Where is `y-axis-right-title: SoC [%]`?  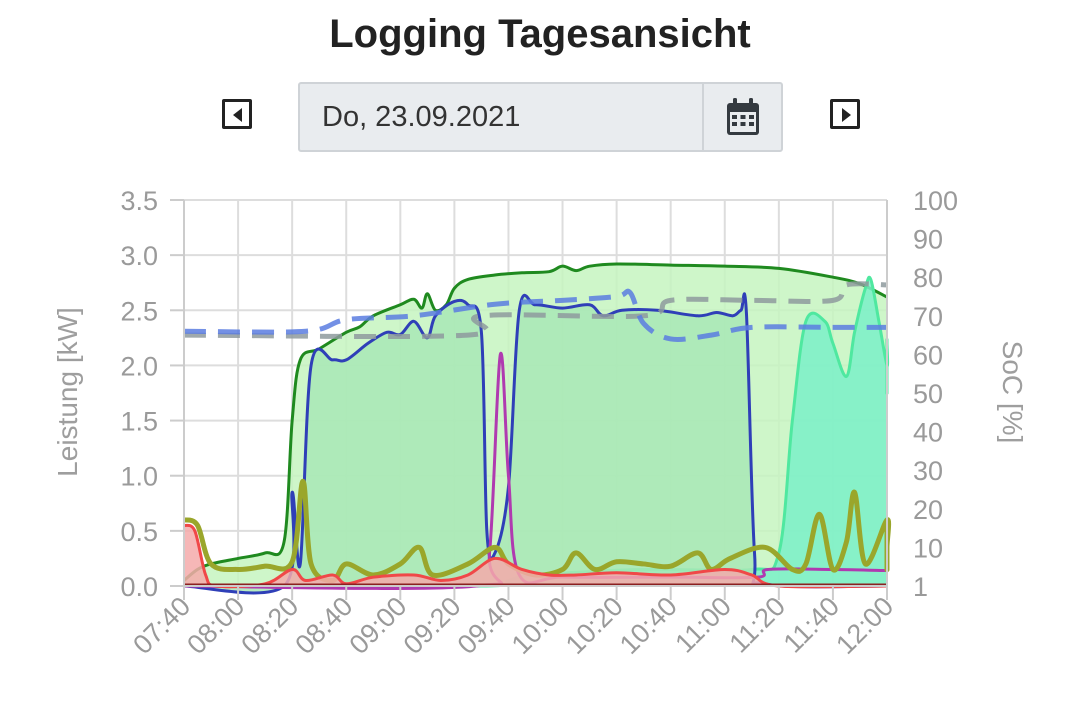
y-axis-right-title: SoC [%] is located at coordinates (1012, 392).